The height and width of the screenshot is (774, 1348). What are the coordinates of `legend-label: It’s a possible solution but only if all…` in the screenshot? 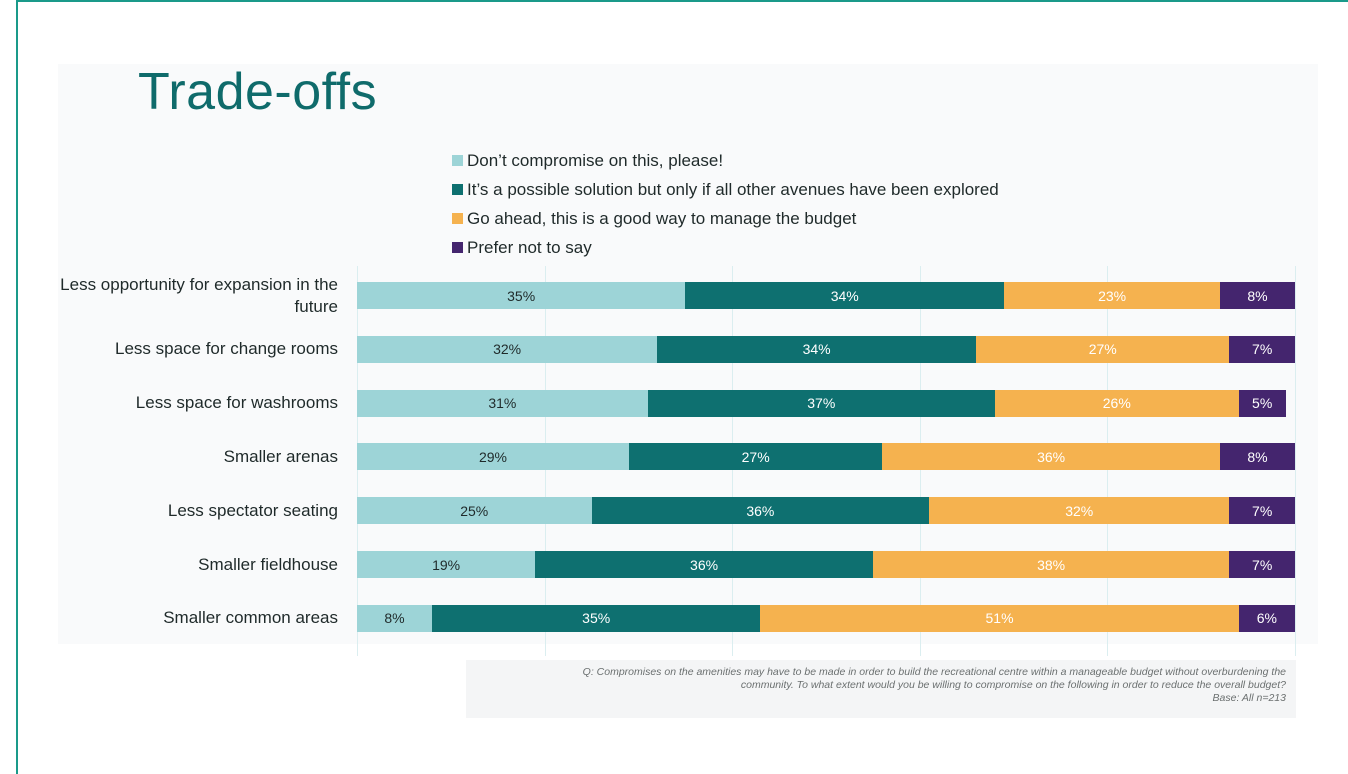 It's located at (733, 189).